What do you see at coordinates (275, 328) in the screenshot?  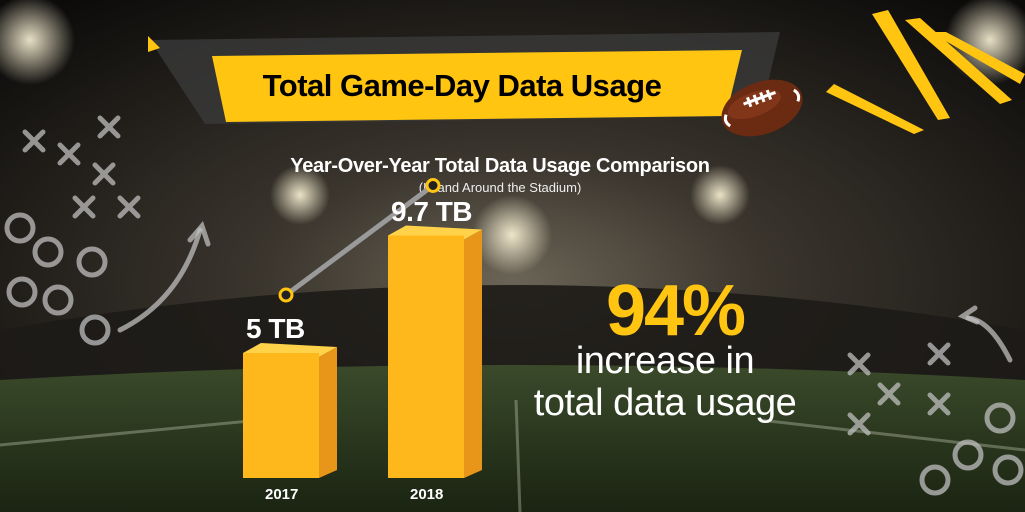 I see `bar-data-label-2017: 5 TB` at bounding box center [275, 328].